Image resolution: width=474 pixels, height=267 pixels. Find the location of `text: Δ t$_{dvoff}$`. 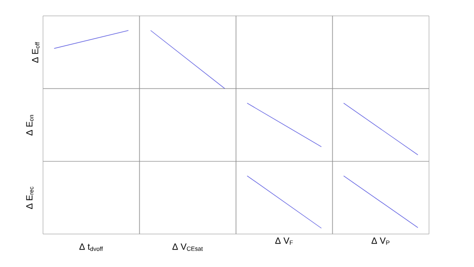

text: Δ t$_{dvoff}$ is located at coordinates (91, 247).